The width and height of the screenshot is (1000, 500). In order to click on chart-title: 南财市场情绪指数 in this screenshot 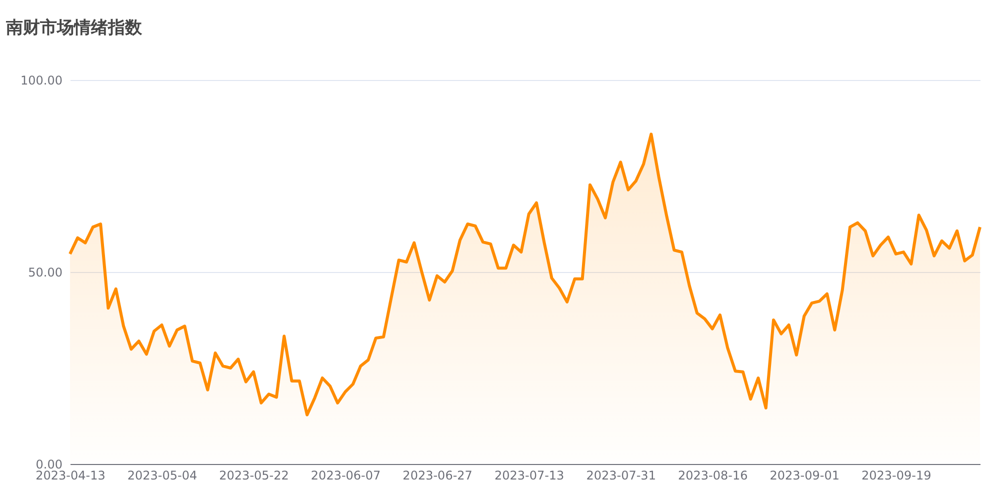, I will do `click(74, 28)`.